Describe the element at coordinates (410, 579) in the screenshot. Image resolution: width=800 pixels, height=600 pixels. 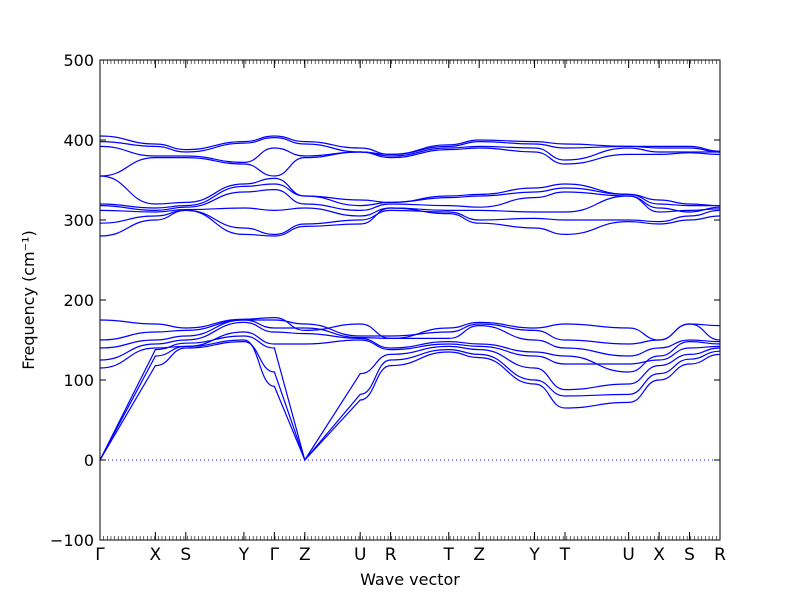
I see `x-axis-label: Wave vector` at that location.